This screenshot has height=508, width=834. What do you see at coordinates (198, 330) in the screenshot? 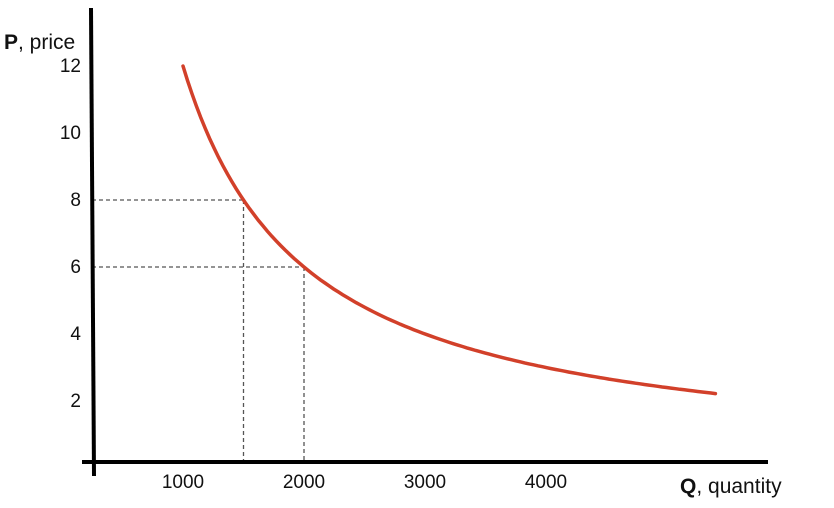
I see `reference-lines` at bounding box center [198, 330].